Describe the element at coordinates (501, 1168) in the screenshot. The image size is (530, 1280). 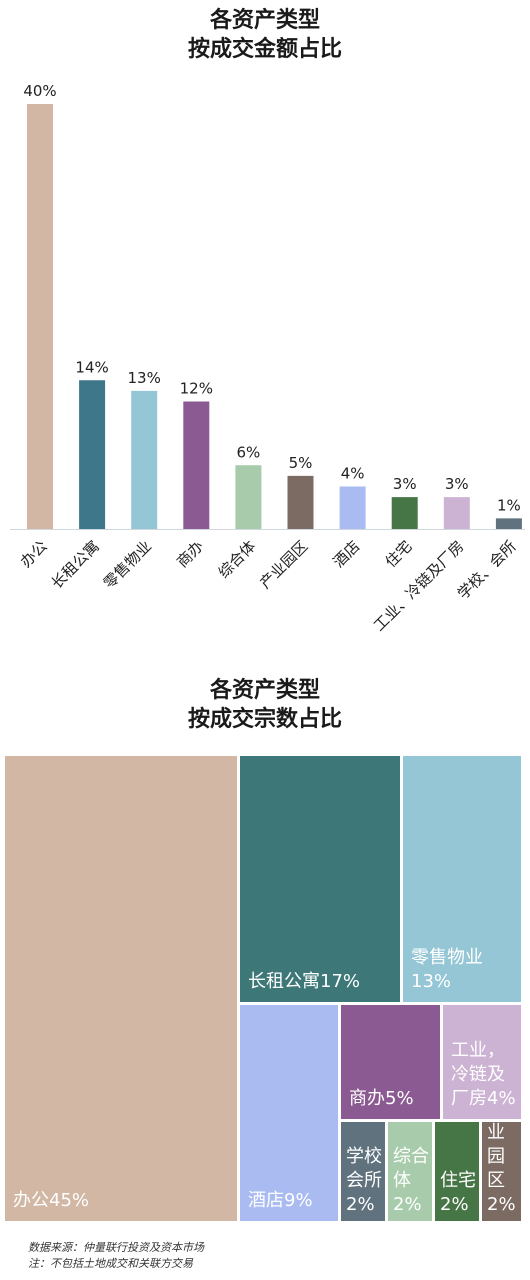
I see `treemap-tile-label-10: 产业 园区 2%` at that location.